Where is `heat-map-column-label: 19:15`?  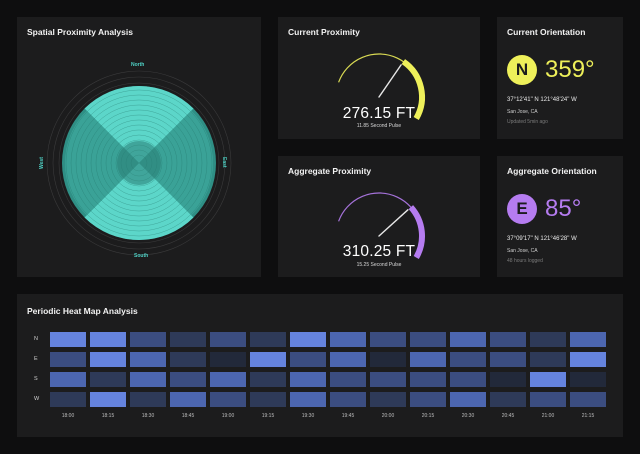
heat-map-column-label: 19:15 is located at coordinates (268, 416).